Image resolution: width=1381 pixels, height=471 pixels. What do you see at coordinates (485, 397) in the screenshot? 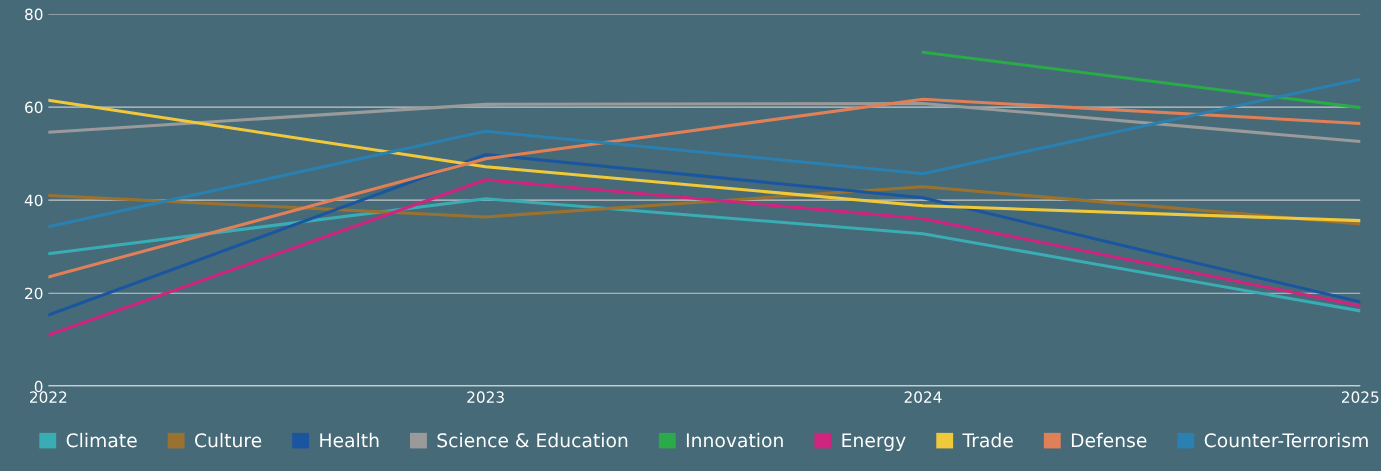
I see `x-tick-label: 2023` at bounding box center [485, 397].